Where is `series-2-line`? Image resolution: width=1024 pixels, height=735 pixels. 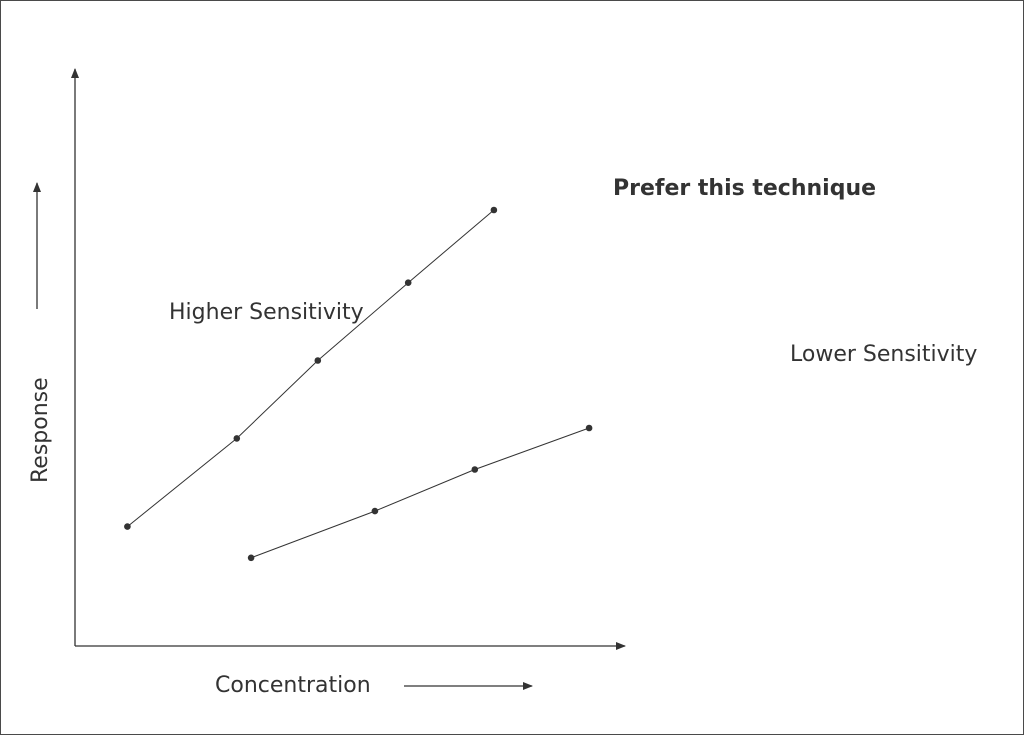
series-2-line is located at coordinates (420, 493).